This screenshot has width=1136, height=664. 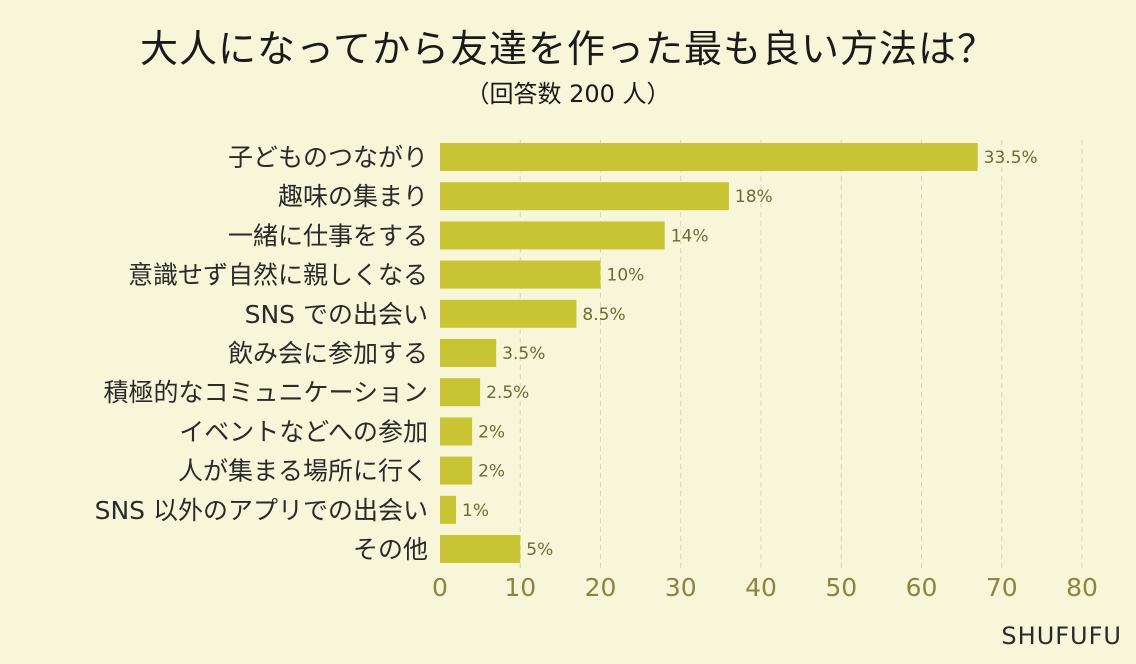 I want to click on category-label: 一緒に仕事をする, so click(x=328, y=235).